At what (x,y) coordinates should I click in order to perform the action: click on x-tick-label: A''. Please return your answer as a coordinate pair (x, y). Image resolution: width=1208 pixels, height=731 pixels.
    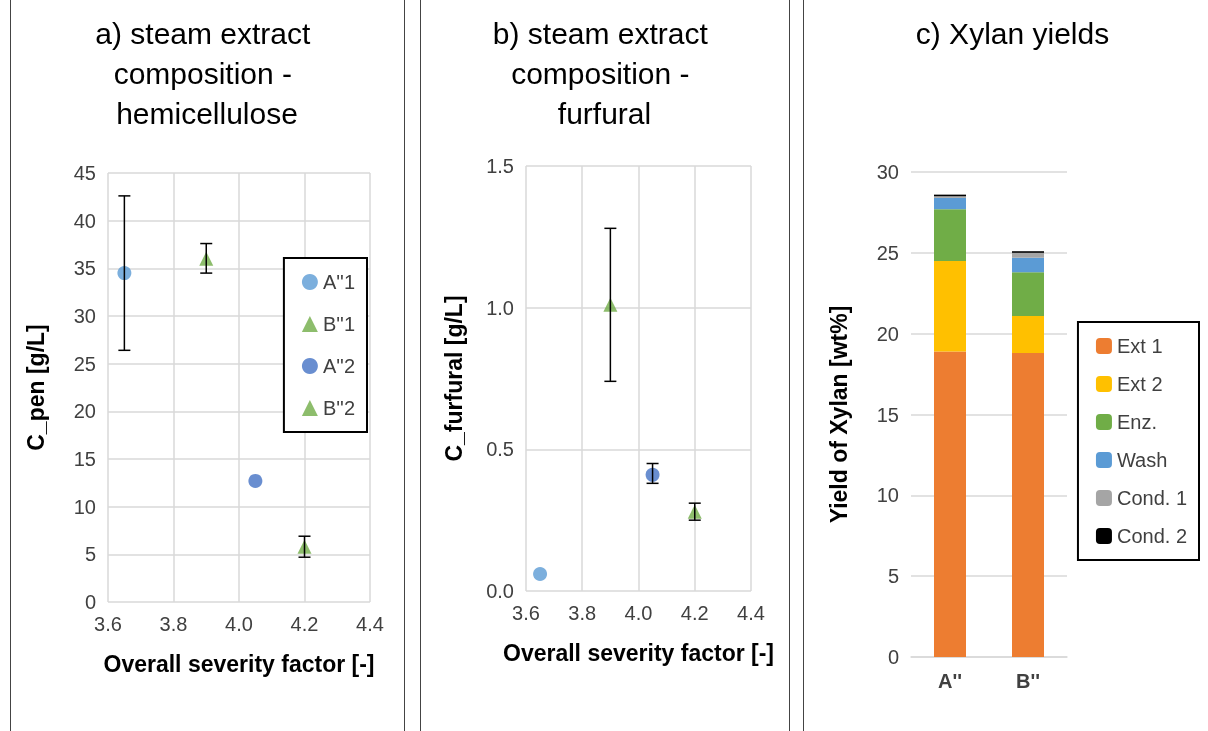
    Looking at the image, I should click on (950, 681).